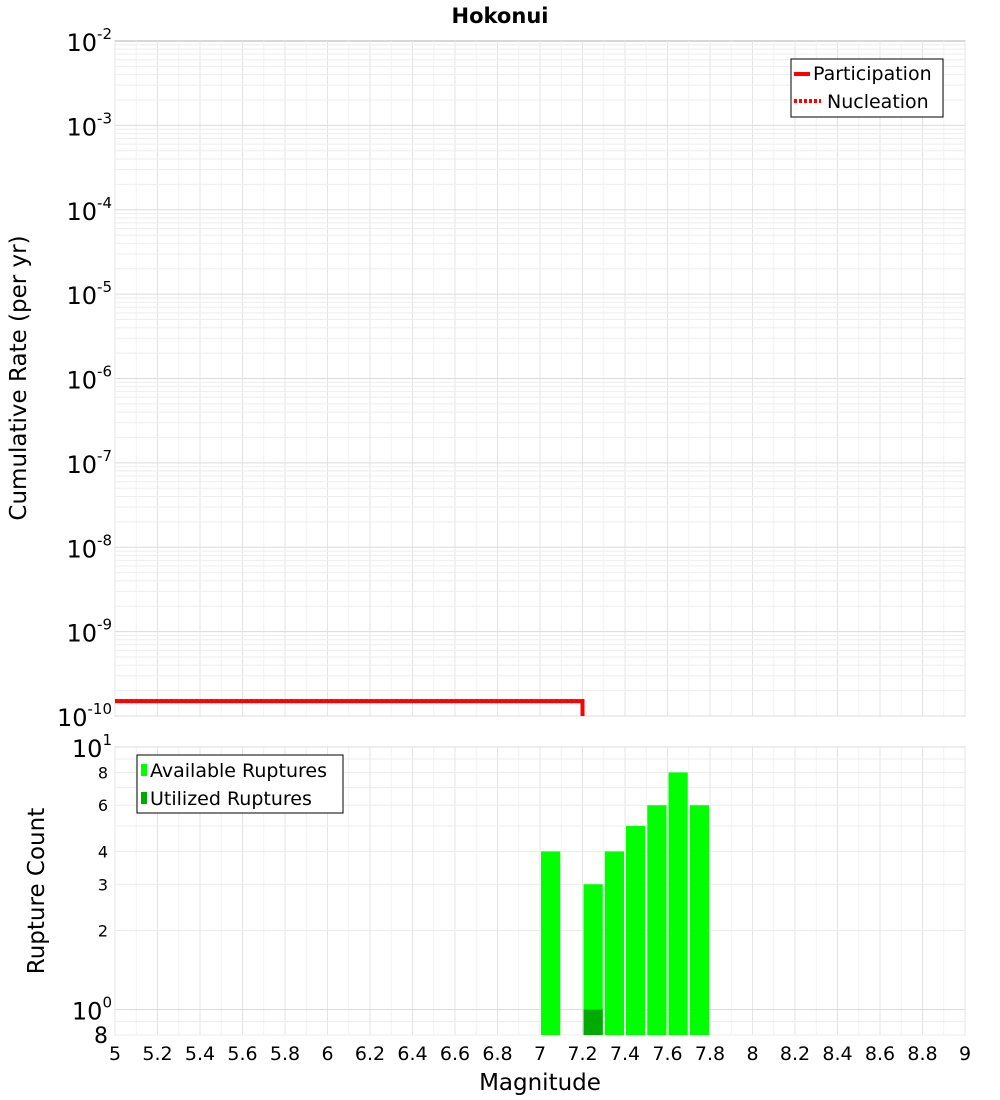 Image resolution: width=1000 pixels, height=1100 pixels. I want to click on x-tick-label: 8, so click(752, 1054).